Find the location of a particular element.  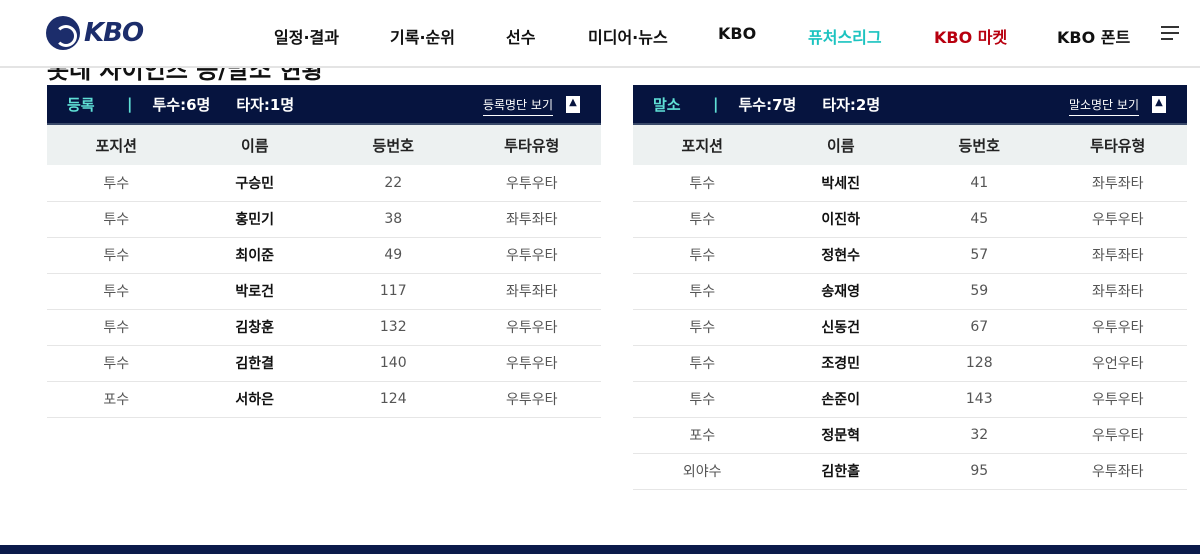

table-row: 투수 신동건 67 우투우타 is located at coordinates (910, 327).